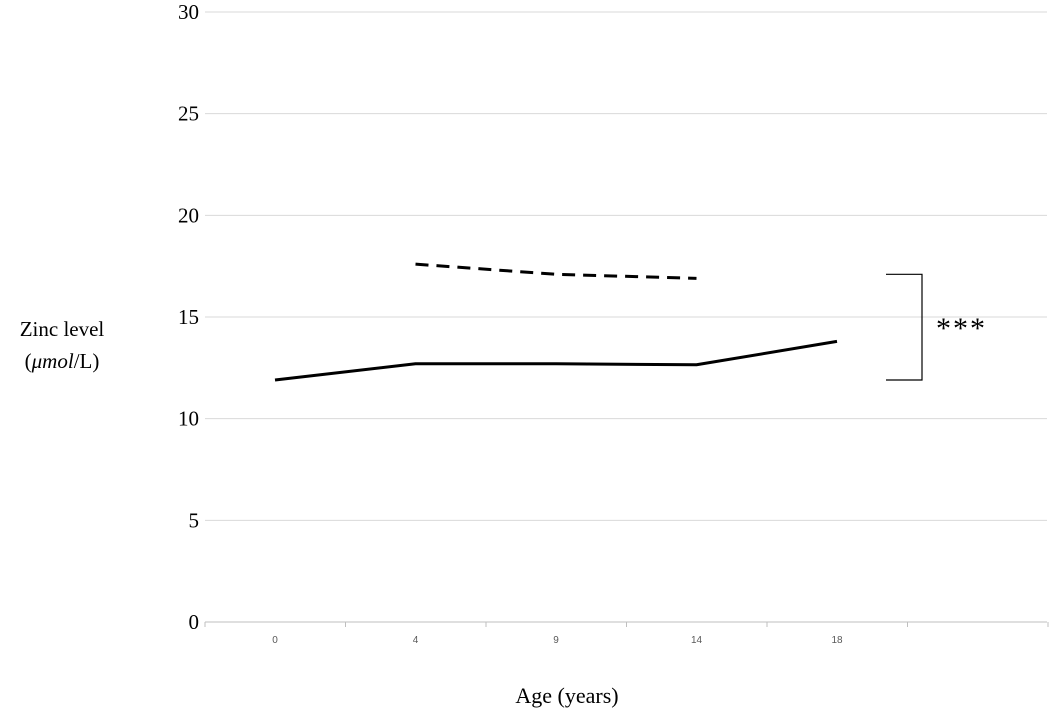 The height and width of the screenshot is (716, 1052). I want to click on y-tick-label: 25, so click(188, 114).